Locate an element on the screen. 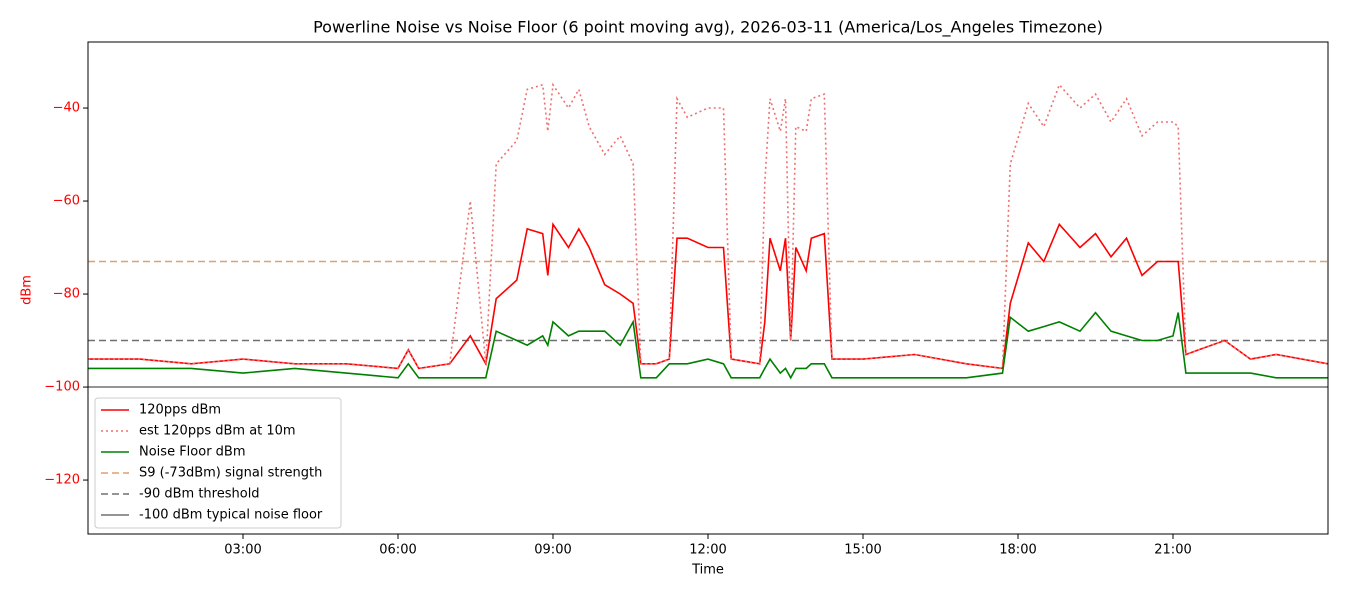 This screenshot has width=1347, height=598. legend-label: Noise Floor dBm is located at coordinates (192, 452).